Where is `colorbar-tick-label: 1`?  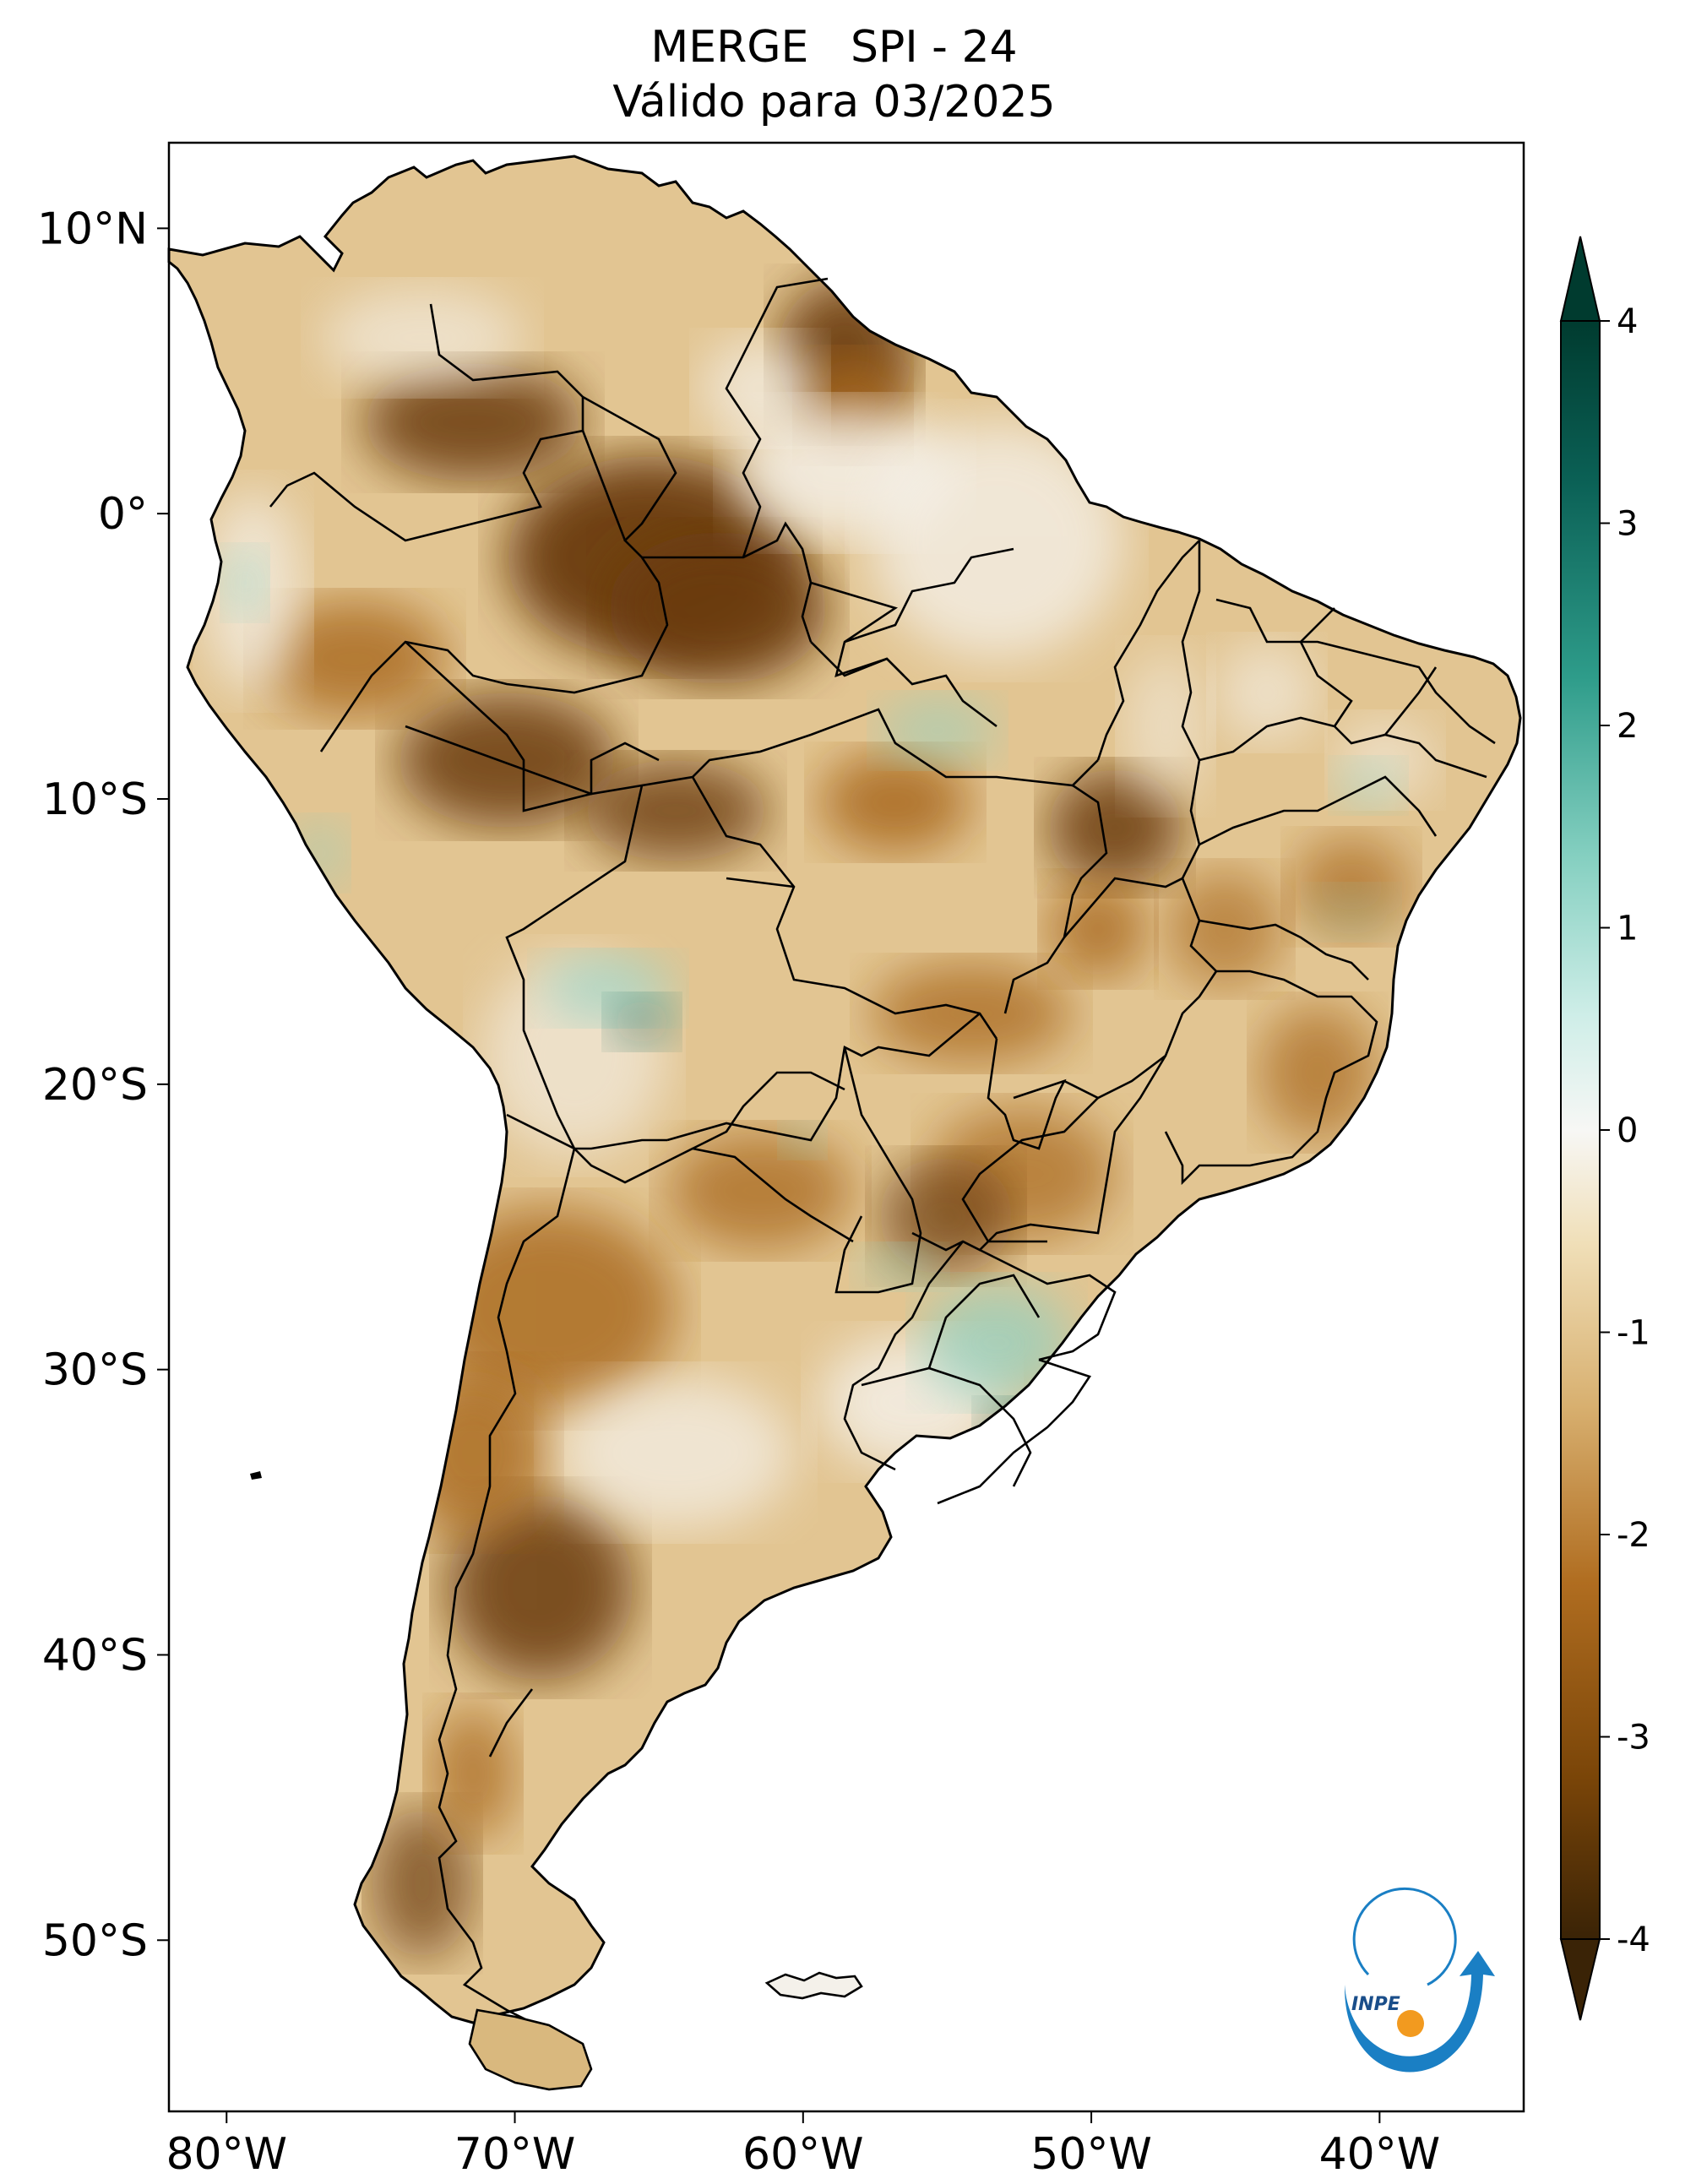
colorbar-tick-label: 1 is located at coordinates (1627, 929).